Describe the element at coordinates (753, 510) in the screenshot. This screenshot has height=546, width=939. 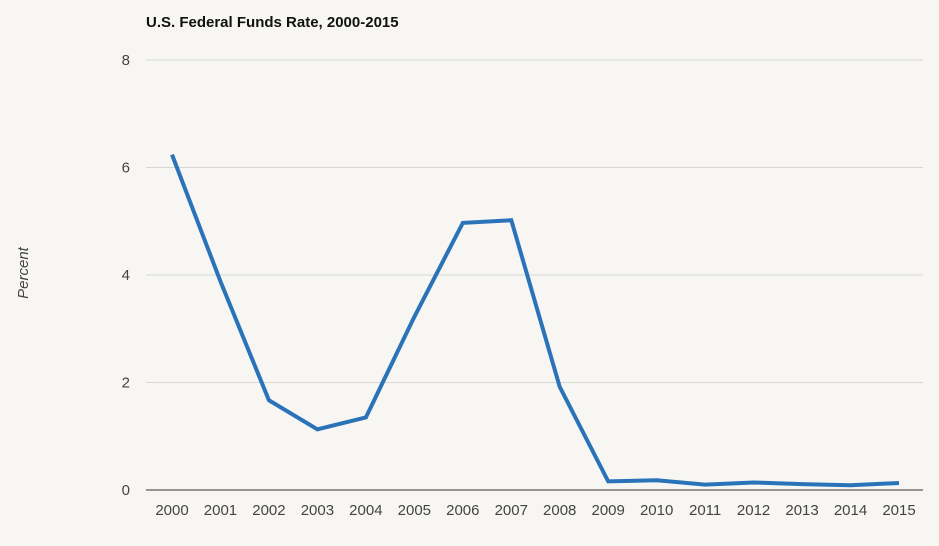
I see `x-tick-label: 2012` at that location.